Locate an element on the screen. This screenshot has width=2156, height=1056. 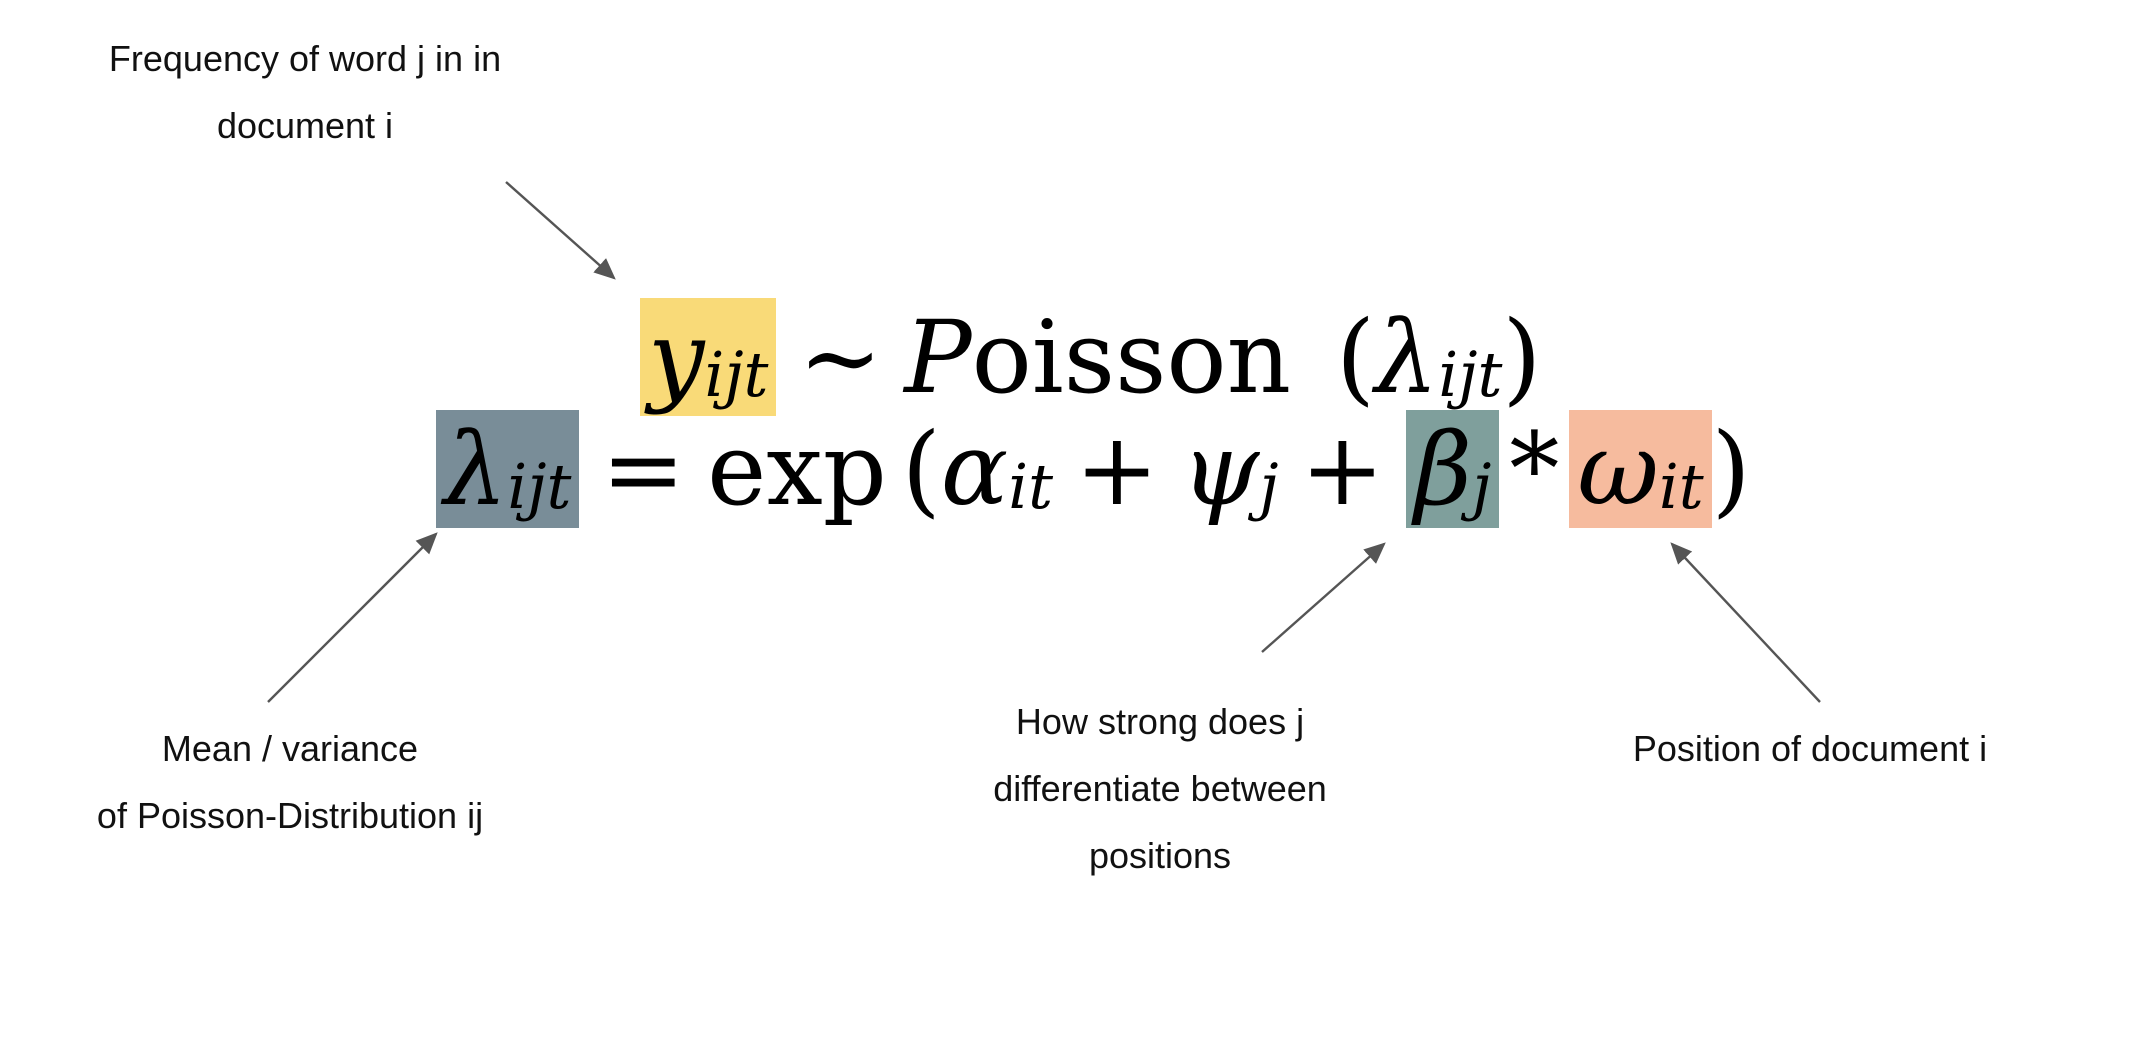
symbol-tilde: ∼ is located at coordinates (840, 357).